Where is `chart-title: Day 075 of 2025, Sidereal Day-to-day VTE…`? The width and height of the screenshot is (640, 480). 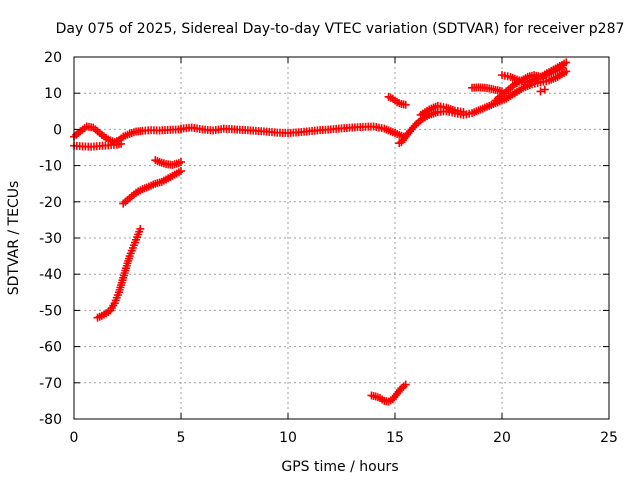
chart-title: Day 075 of 2025, Sidereal Day-to-day VTE… is located at coordinates (340, 29).